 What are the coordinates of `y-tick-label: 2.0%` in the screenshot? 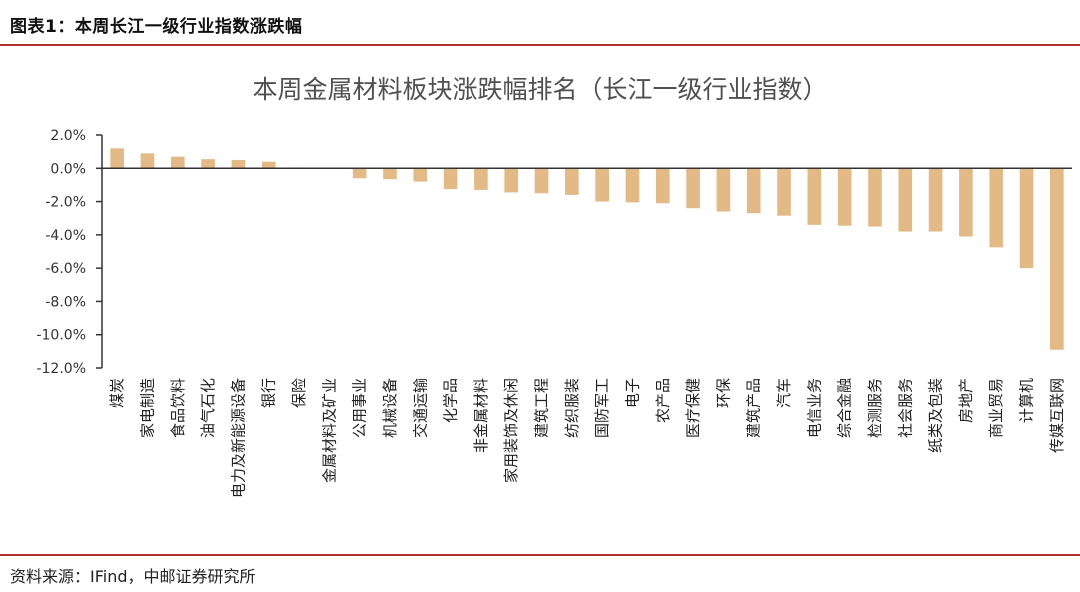 It's located at (68, 136).